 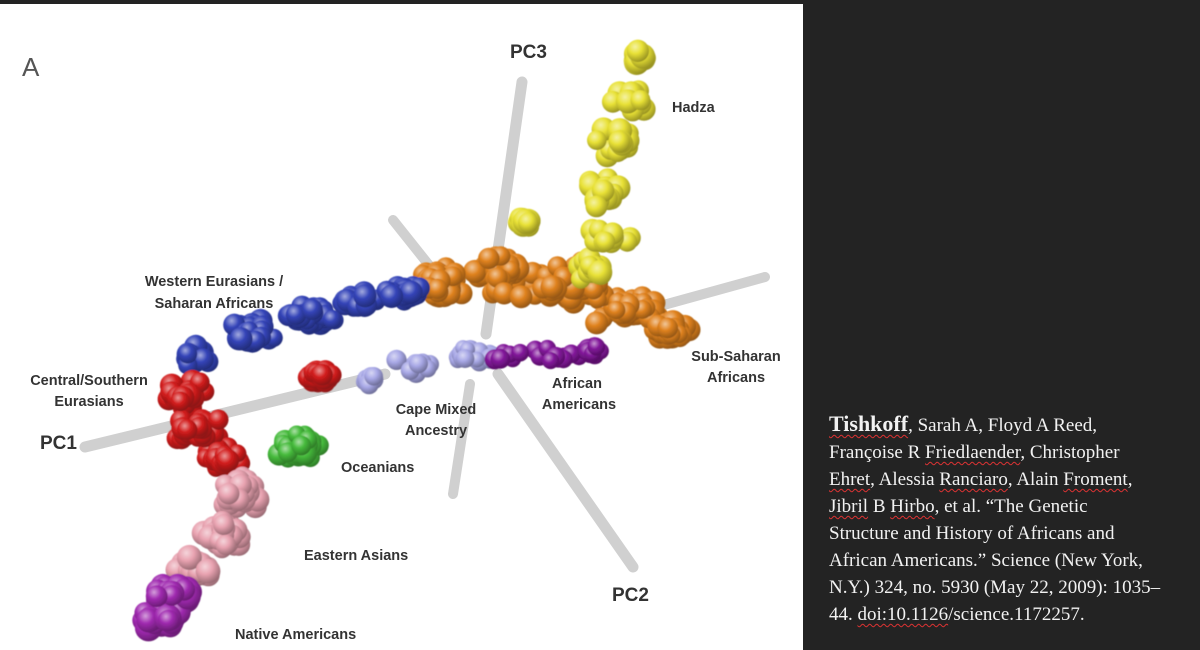 I want to click on pc3-axis-bar-lower, so click(x=461, y=439).